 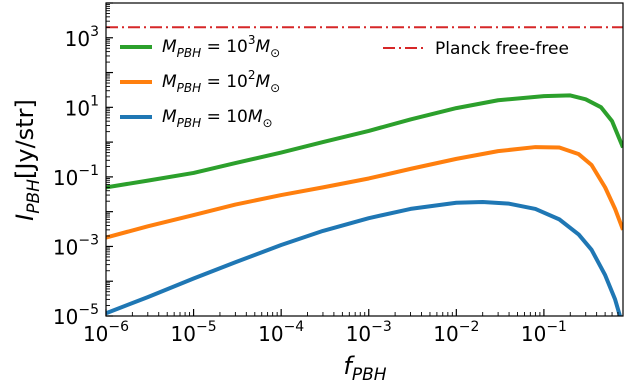 I want to click on x-tick-label: 10⁻⁵, so click(x=194, y=332).